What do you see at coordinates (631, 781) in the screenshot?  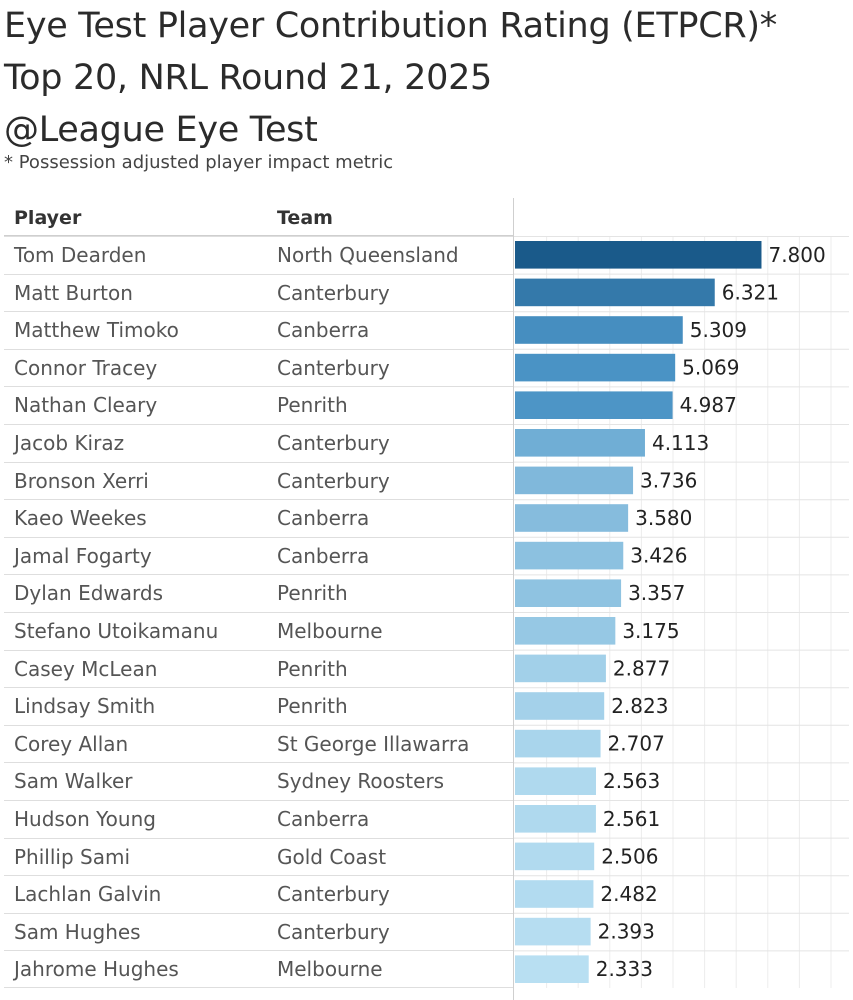 I see `bar-value-label: 2.563` at bounding box center [631, 781].